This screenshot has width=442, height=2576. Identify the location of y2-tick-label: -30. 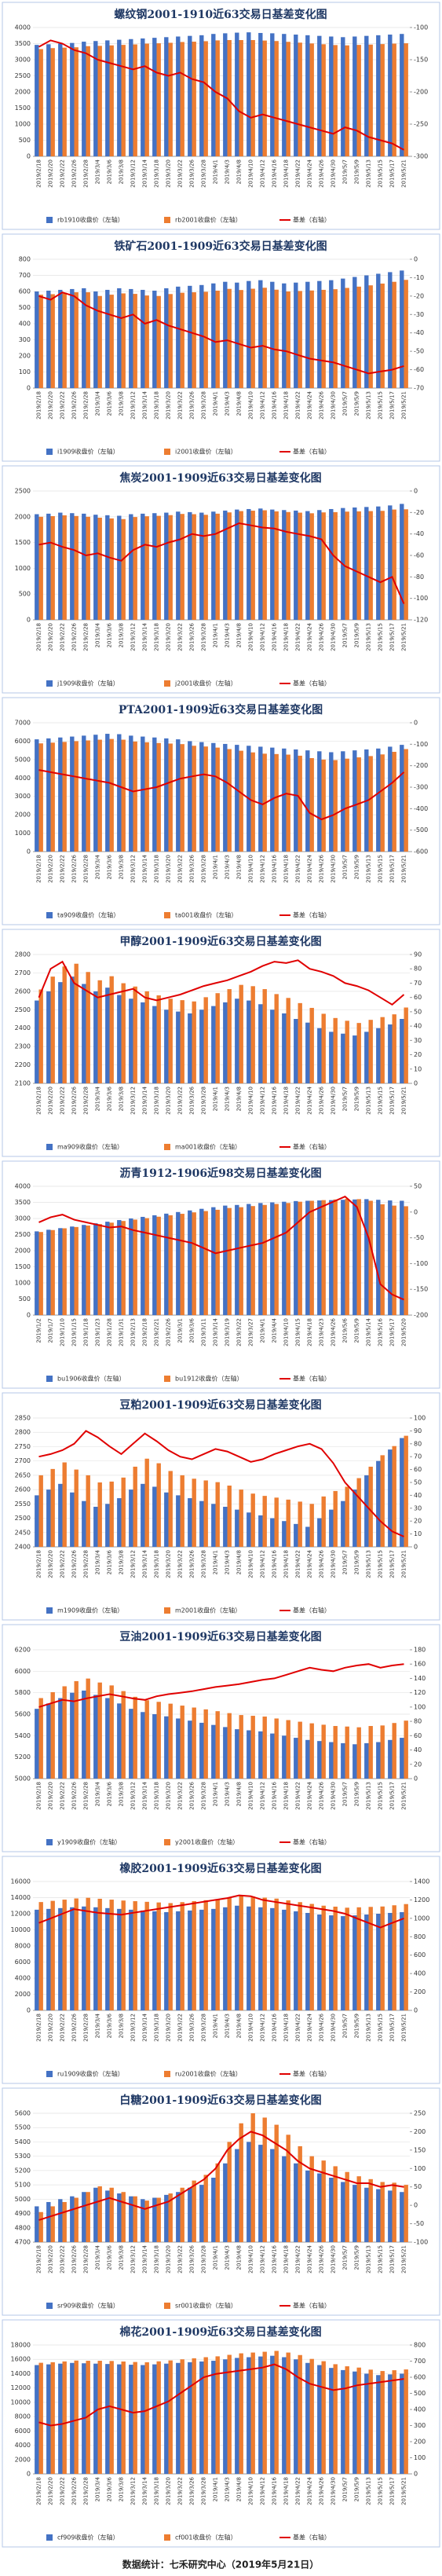
(419, 314).